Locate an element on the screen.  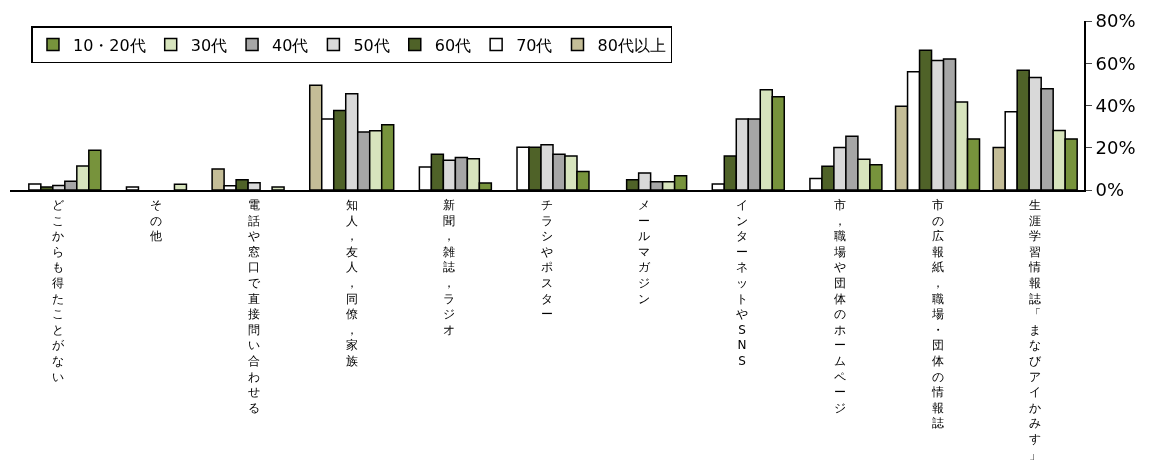
legend-label: 30代 is located at coordinates (209, 45).